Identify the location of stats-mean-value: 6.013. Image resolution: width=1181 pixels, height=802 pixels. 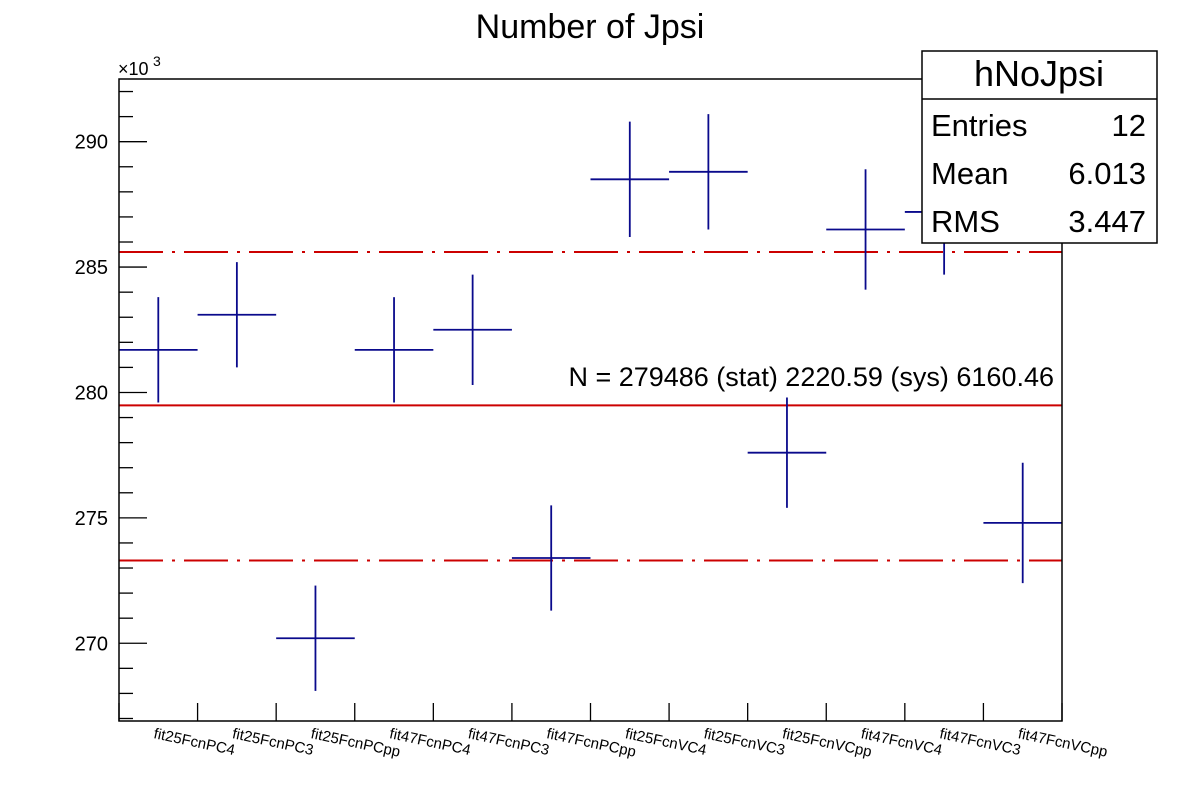
(1107, 173).